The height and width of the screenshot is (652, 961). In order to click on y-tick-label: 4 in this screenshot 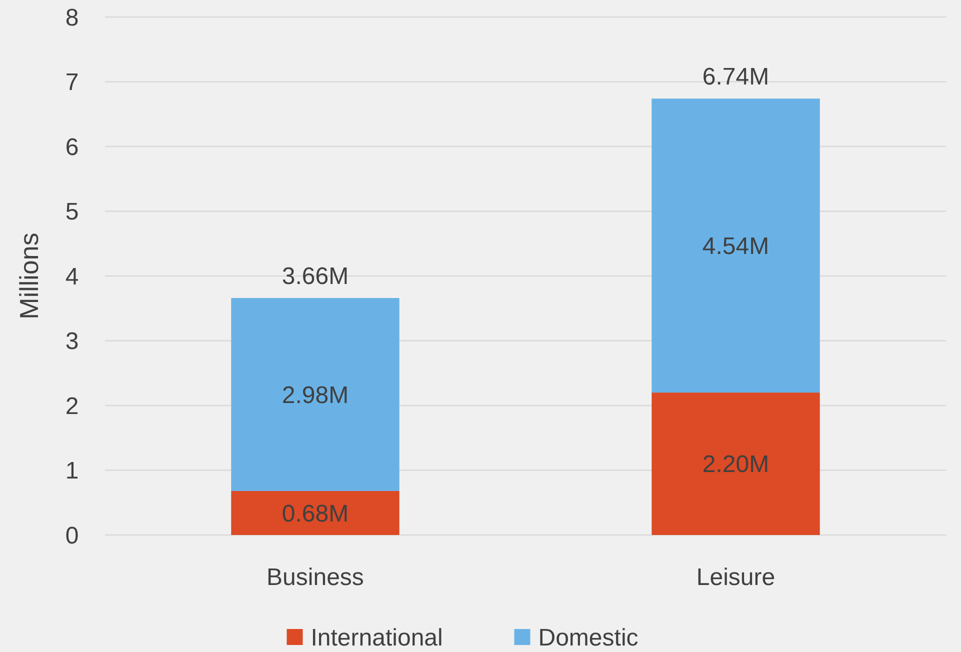, I will do `click(72, 276)`.